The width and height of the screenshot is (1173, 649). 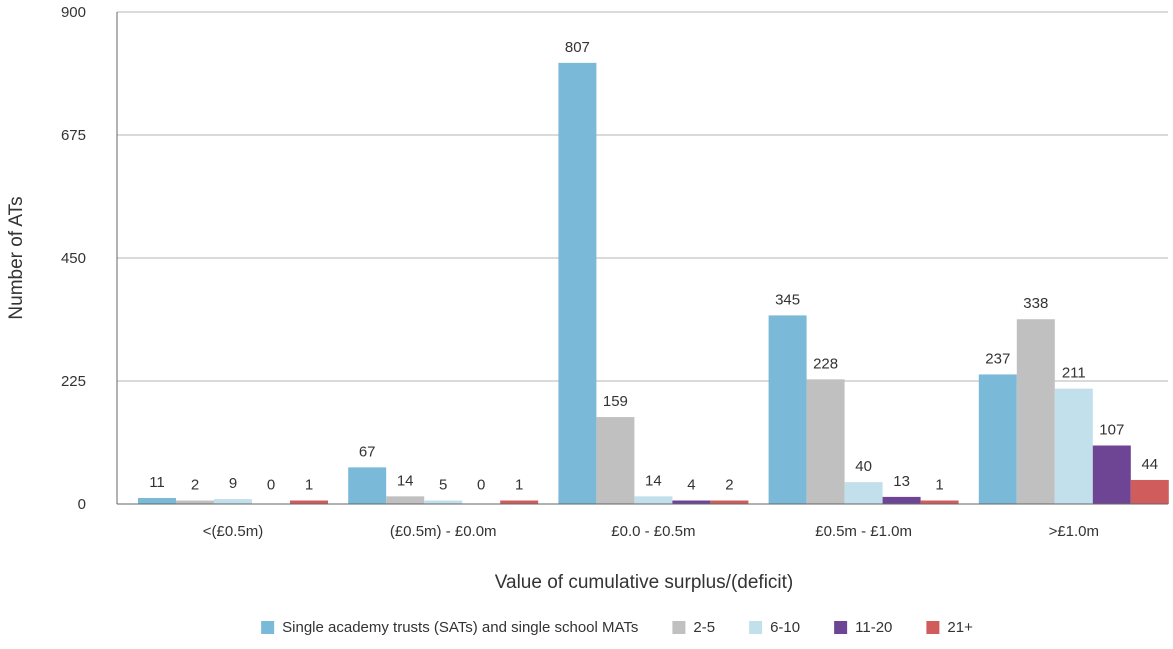 I want to click on x-tick-label: <(£0.5m), so click(x=233, y=531).